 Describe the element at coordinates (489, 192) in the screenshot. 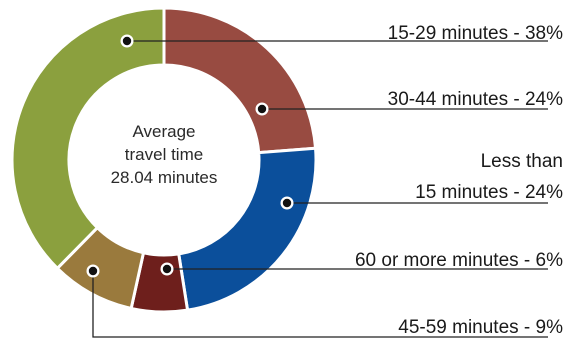

I see `slice-label-2-line-1: 15 minutes - 24%` at that location.